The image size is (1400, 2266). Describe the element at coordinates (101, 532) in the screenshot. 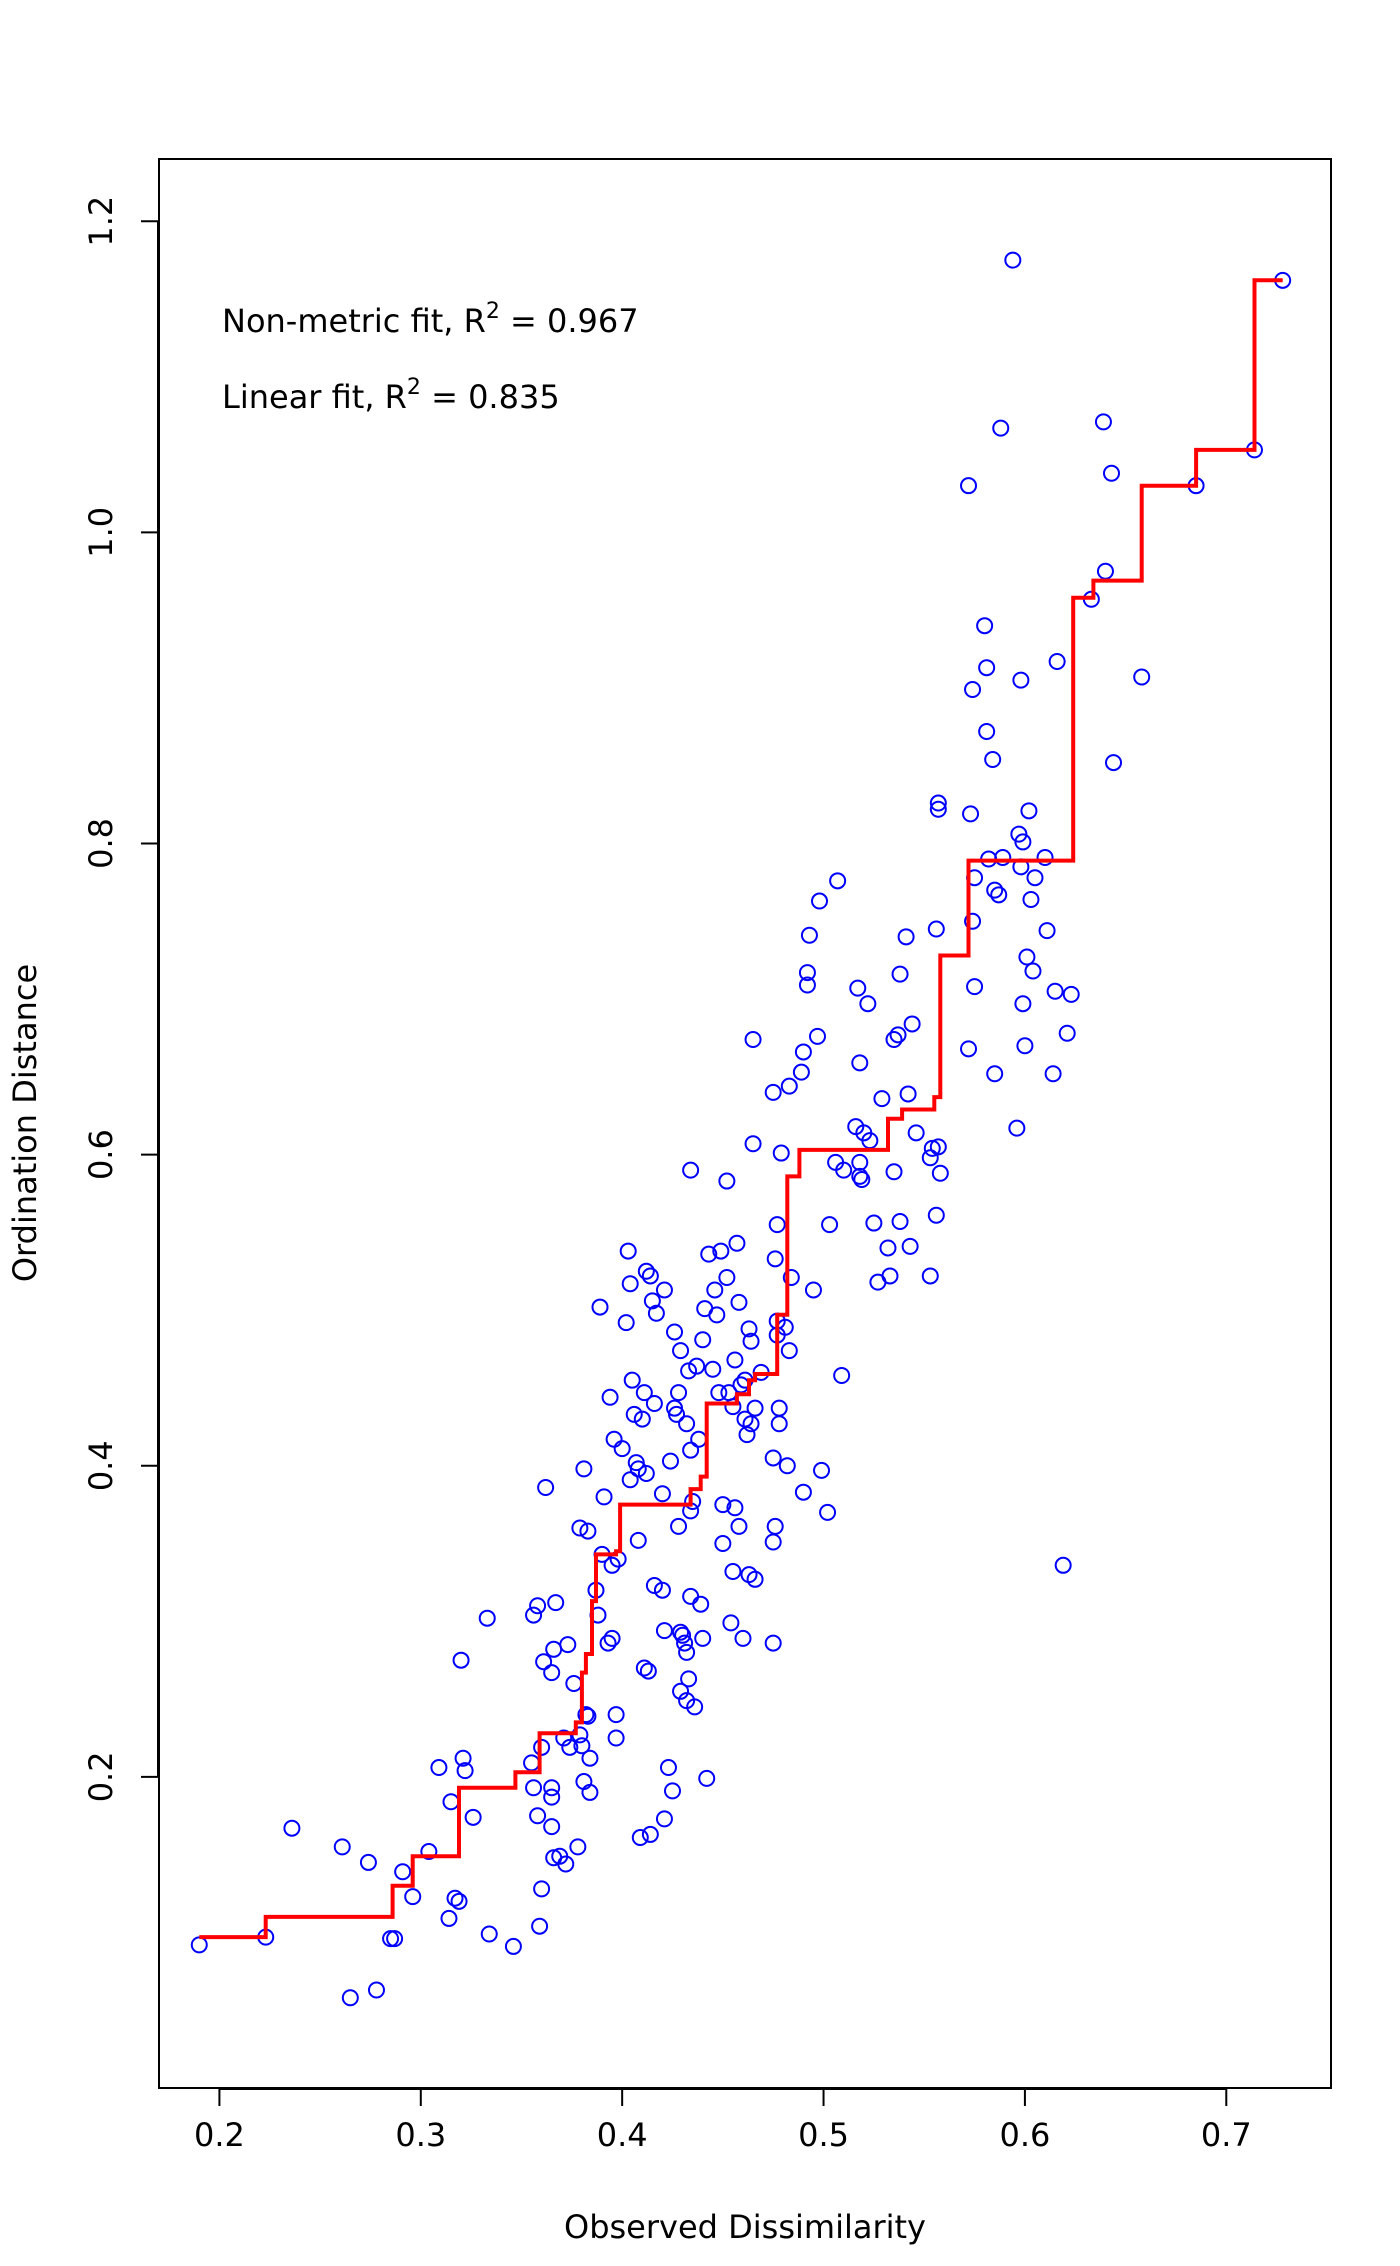

I see `y-tick-label: 1.0` at that location.